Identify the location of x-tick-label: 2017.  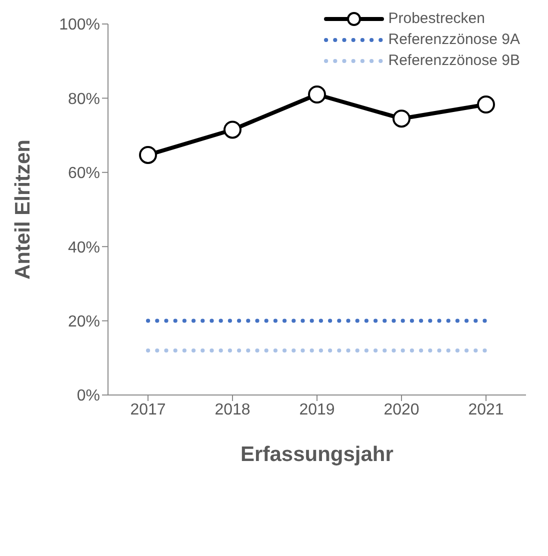
(148, 409).